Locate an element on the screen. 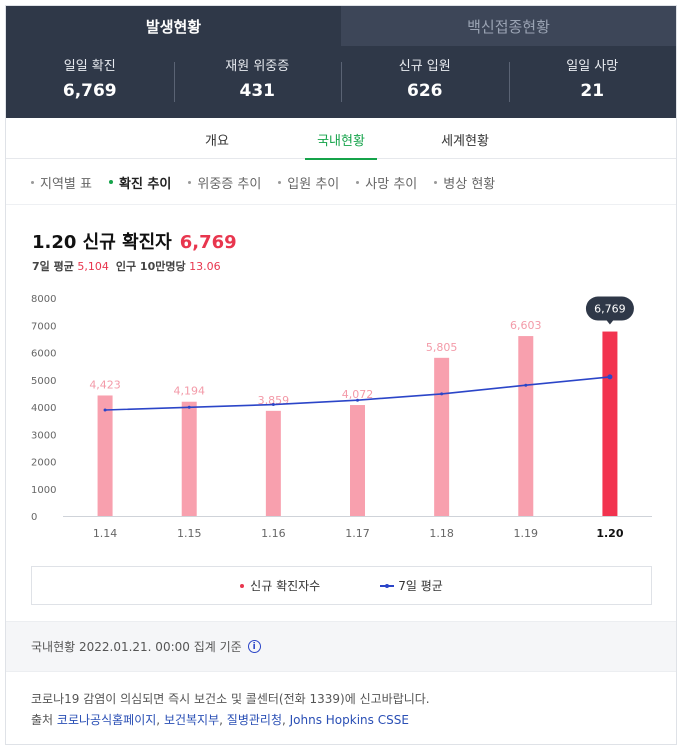  stat-value: 6,769 is located at coordinates (89, 91).